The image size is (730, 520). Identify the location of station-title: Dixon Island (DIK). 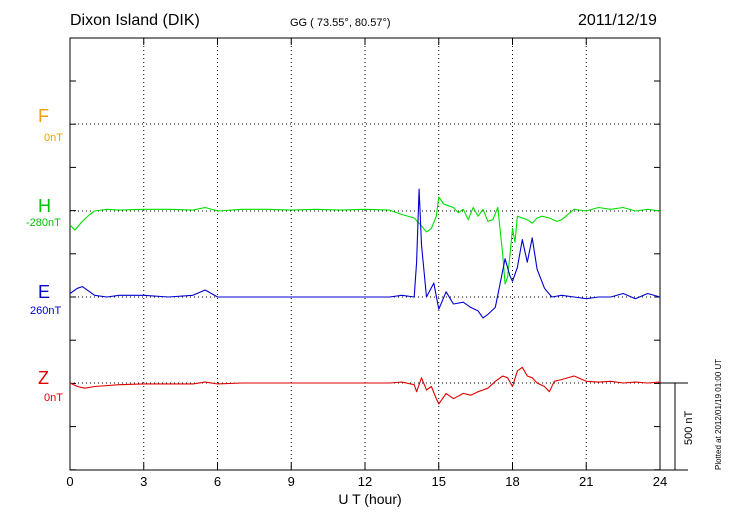
(135, 20).